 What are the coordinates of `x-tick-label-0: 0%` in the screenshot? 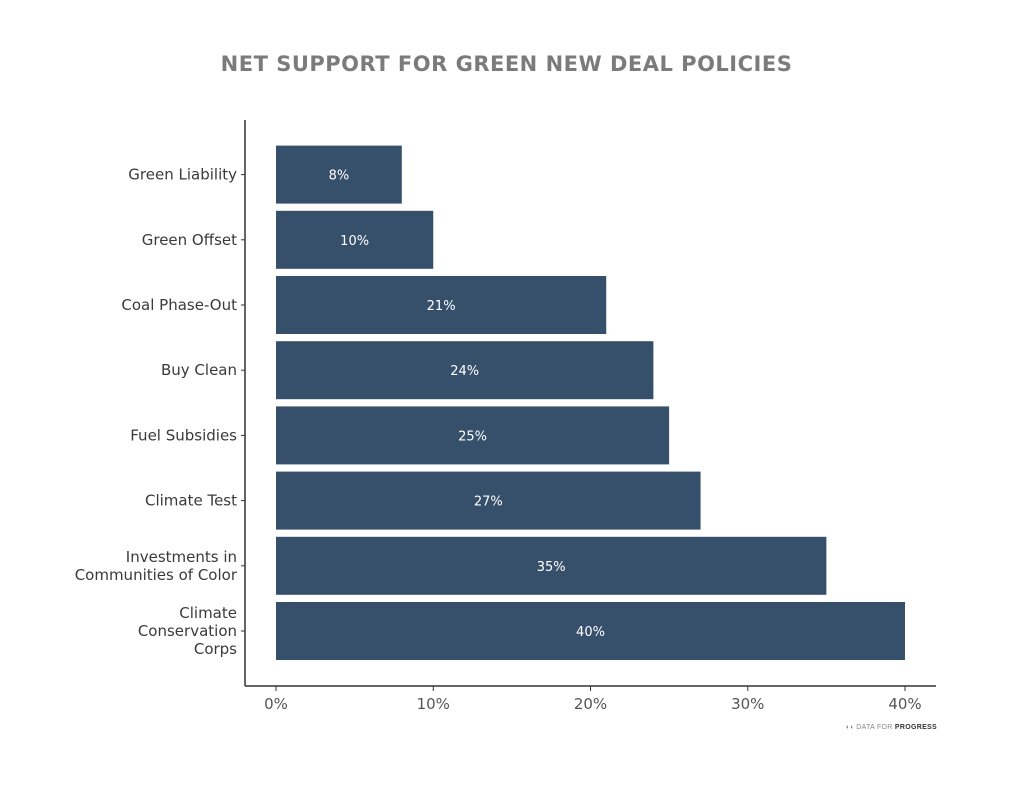 It's located at (276, 704).